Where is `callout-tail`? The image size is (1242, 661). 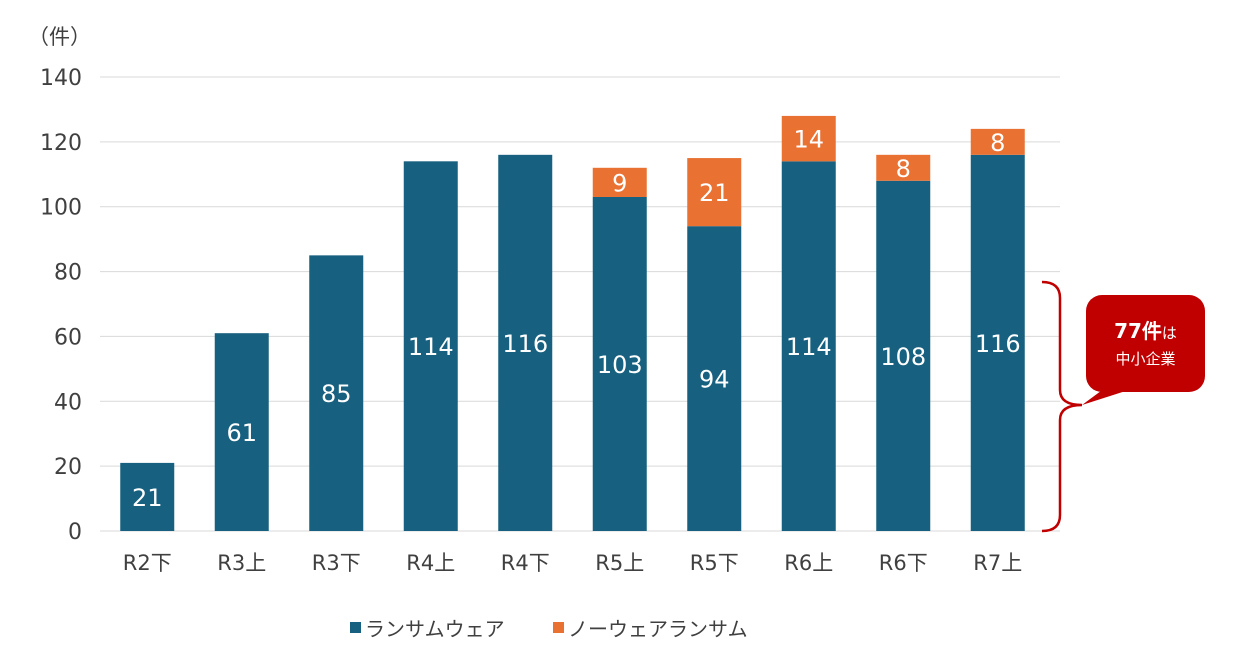 callout-tail is located at coordinates (1108, 396).